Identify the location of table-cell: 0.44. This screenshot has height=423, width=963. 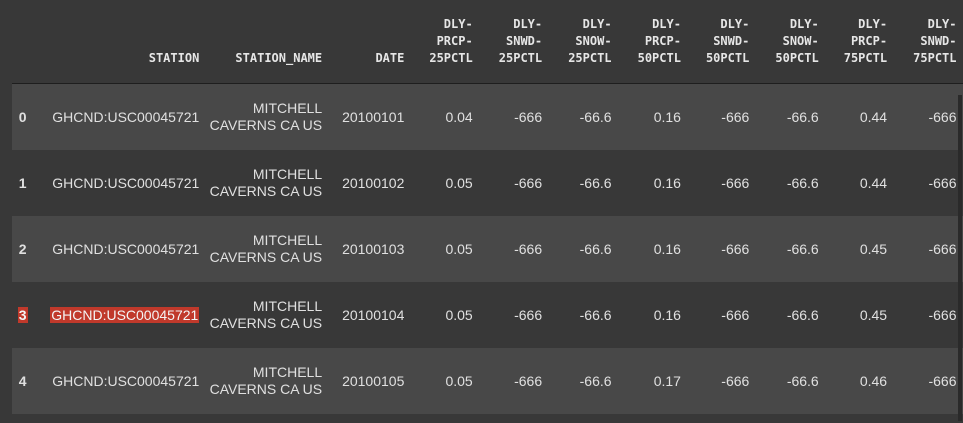
(859, 183).